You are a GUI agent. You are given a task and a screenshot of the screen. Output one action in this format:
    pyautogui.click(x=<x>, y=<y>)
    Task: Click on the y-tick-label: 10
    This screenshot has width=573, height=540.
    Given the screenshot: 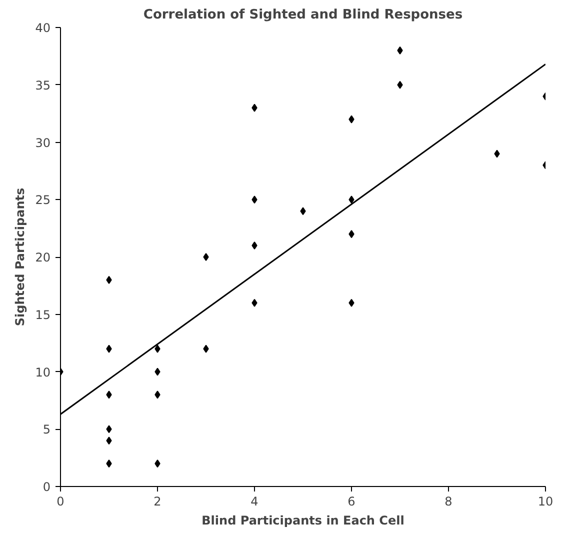 What is the action you would take?
    pyautogui.click(x=43, y=372)
    